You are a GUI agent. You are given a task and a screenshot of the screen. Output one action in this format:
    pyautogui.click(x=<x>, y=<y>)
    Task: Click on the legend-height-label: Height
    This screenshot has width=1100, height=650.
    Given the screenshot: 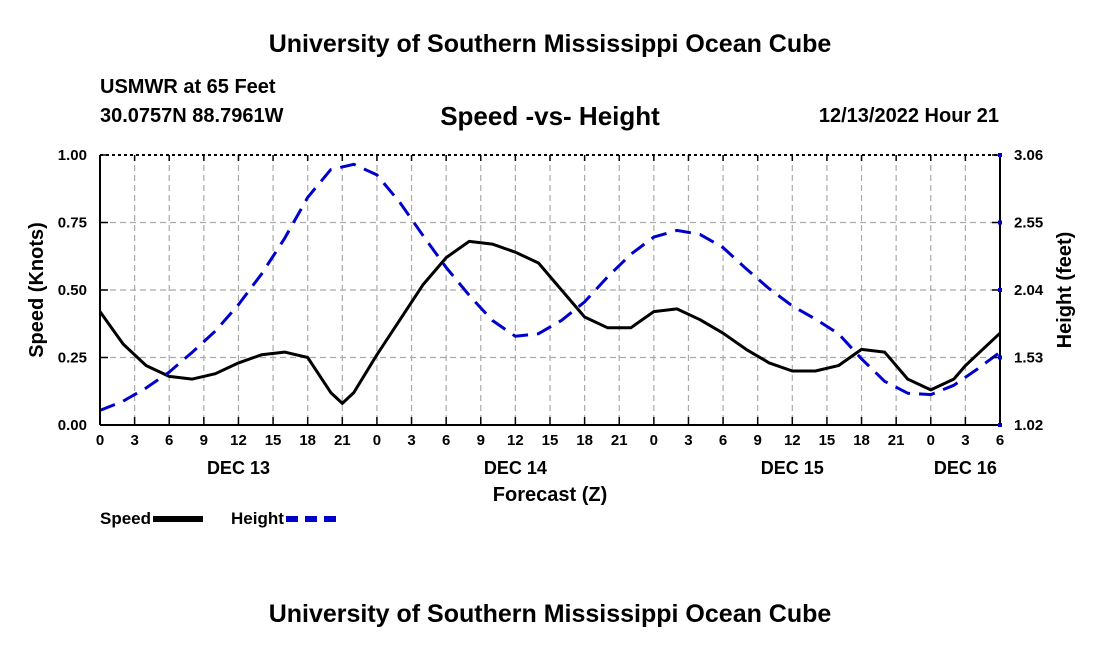 What is the action you would take?
    pyautogui.click(x=257, y=518)
    